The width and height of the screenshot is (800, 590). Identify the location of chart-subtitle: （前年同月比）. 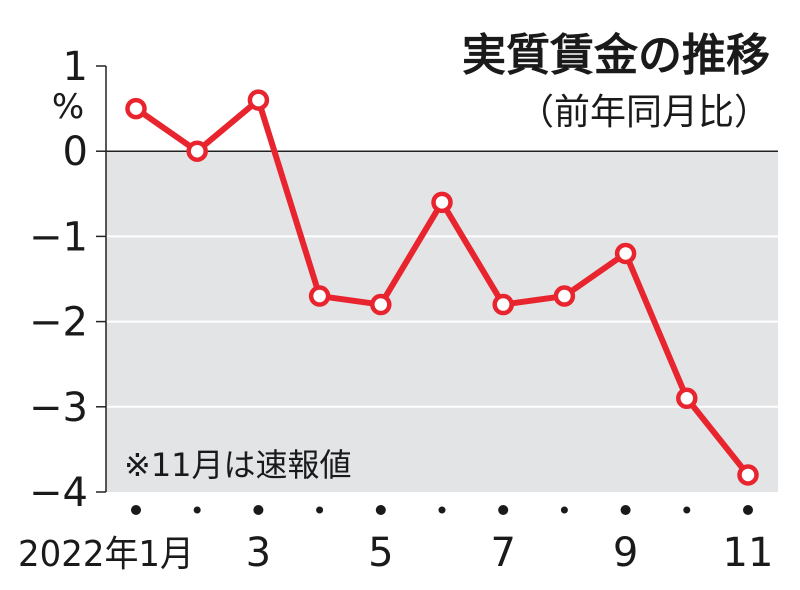
(644, 112).